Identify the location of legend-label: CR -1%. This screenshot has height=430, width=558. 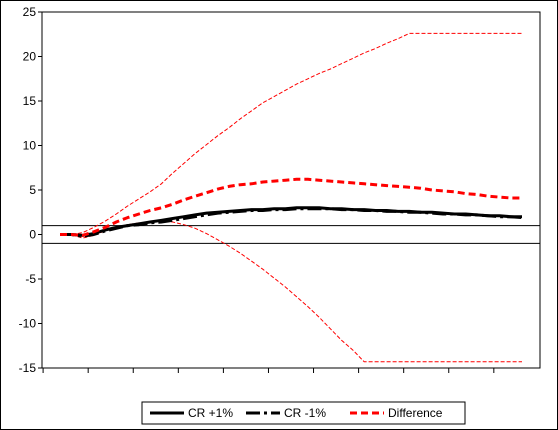
(305, 413).